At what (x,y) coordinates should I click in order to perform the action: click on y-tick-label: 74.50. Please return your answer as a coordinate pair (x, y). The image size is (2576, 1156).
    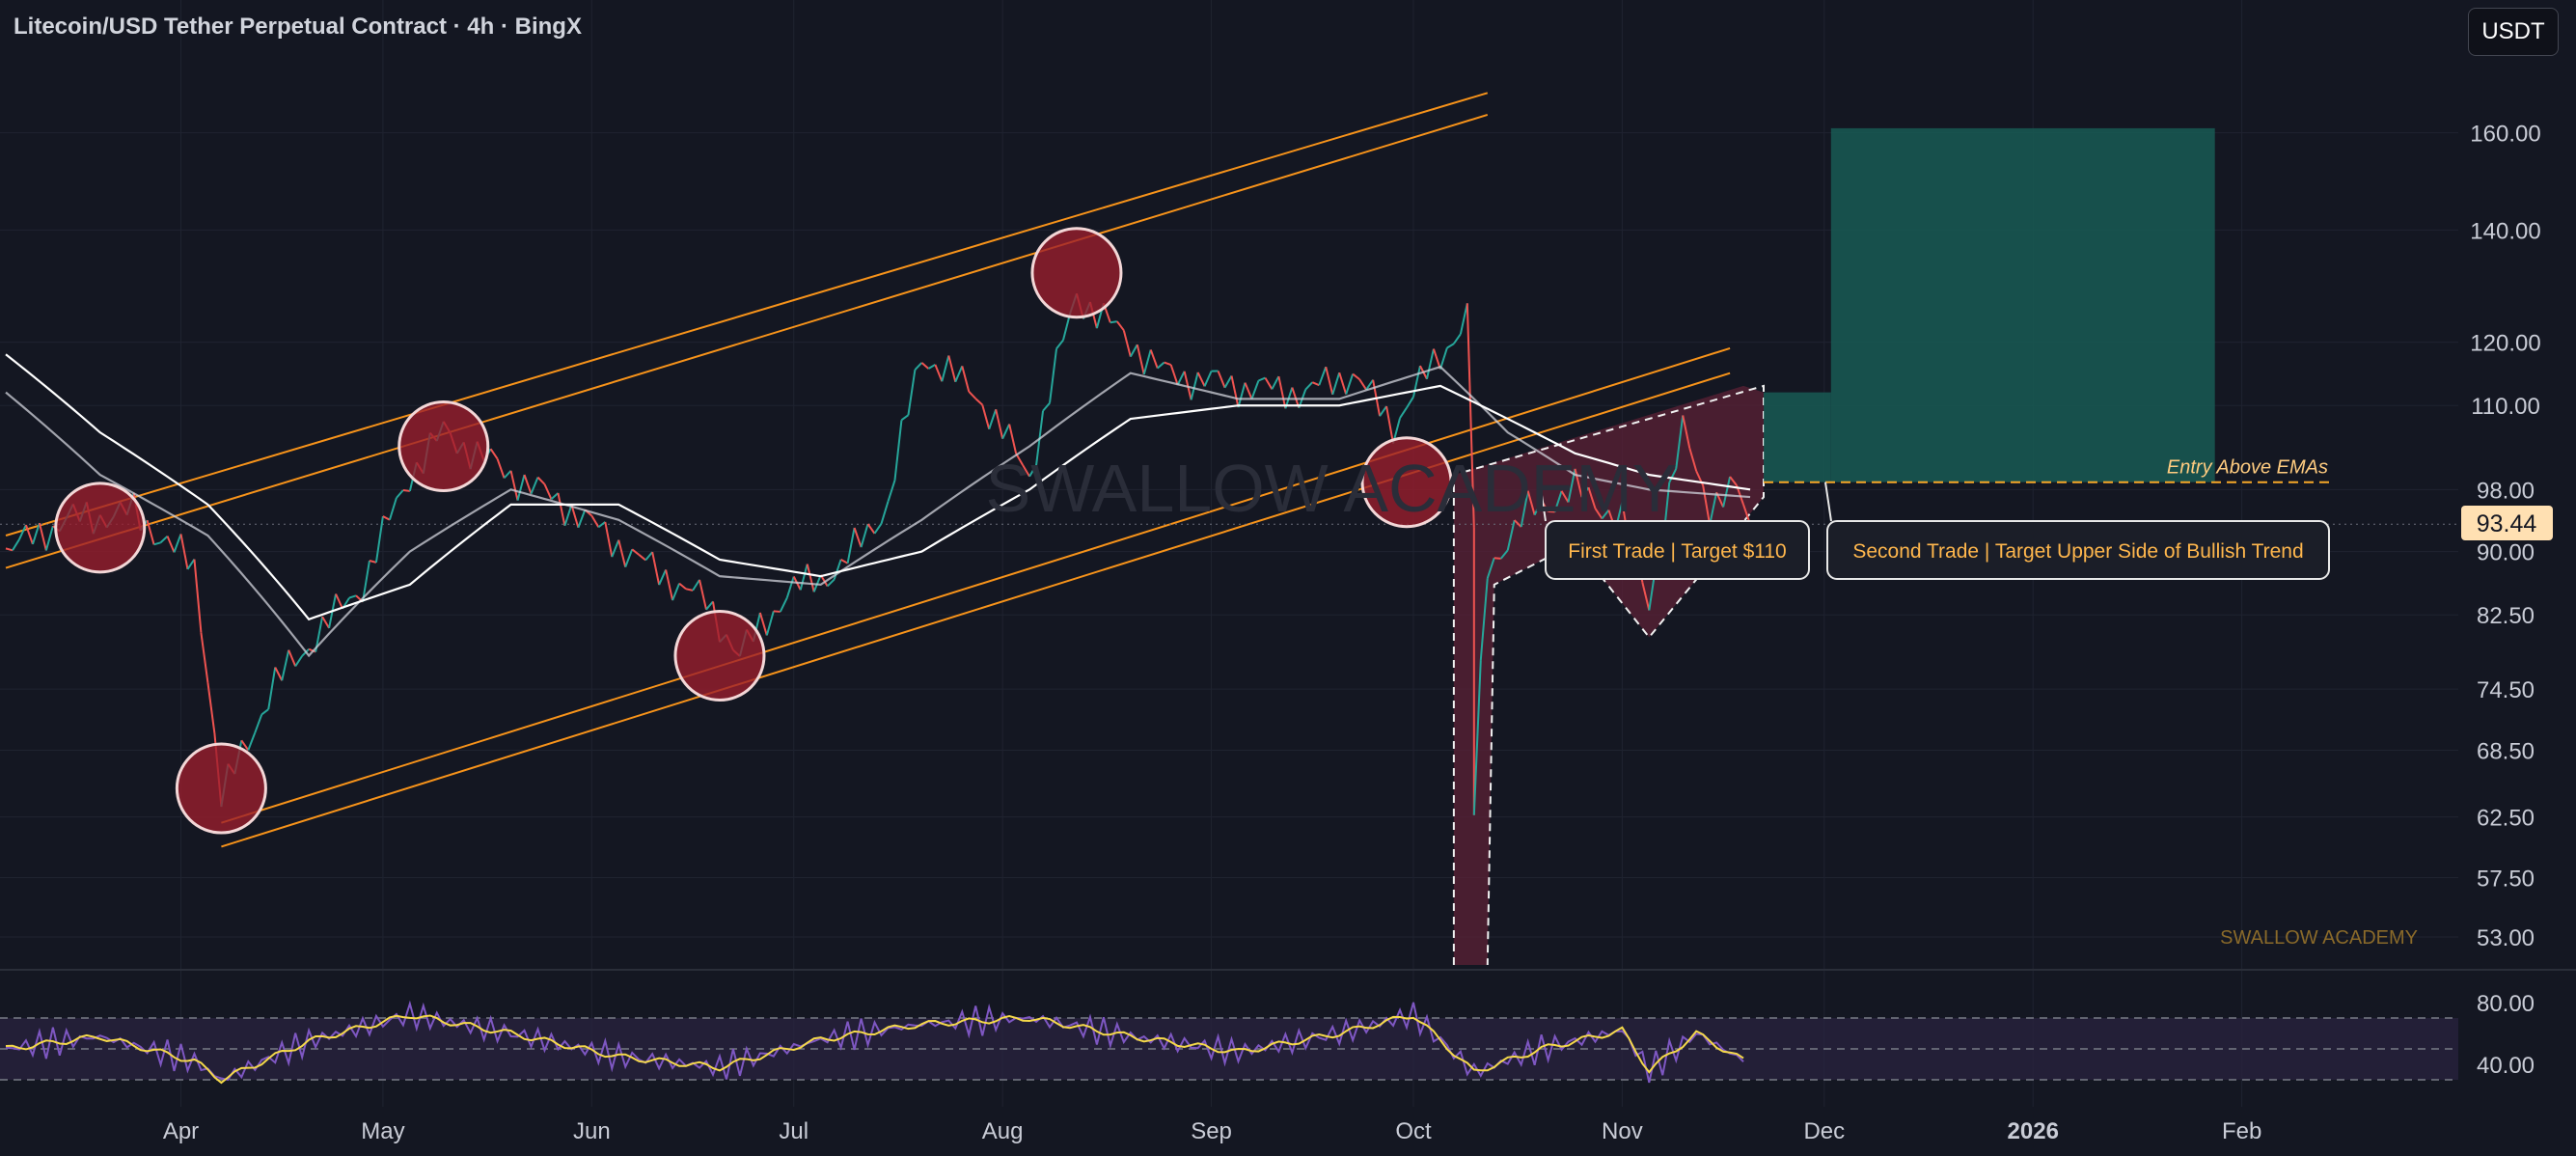
    Looking at the image, I should click on (2506, 690).